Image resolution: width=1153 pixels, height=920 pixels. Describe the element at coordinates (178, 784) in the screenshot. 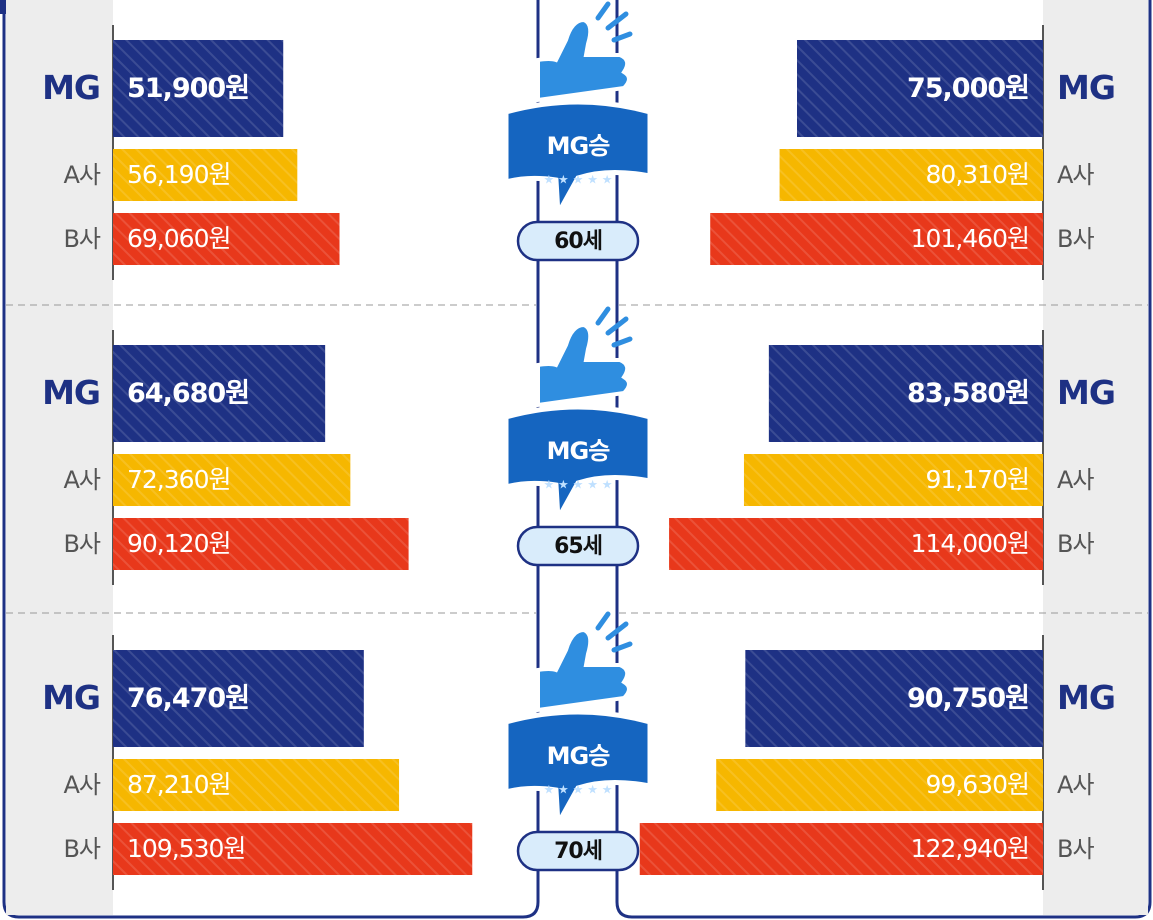

I see `value-label: 87,210원` at that location.